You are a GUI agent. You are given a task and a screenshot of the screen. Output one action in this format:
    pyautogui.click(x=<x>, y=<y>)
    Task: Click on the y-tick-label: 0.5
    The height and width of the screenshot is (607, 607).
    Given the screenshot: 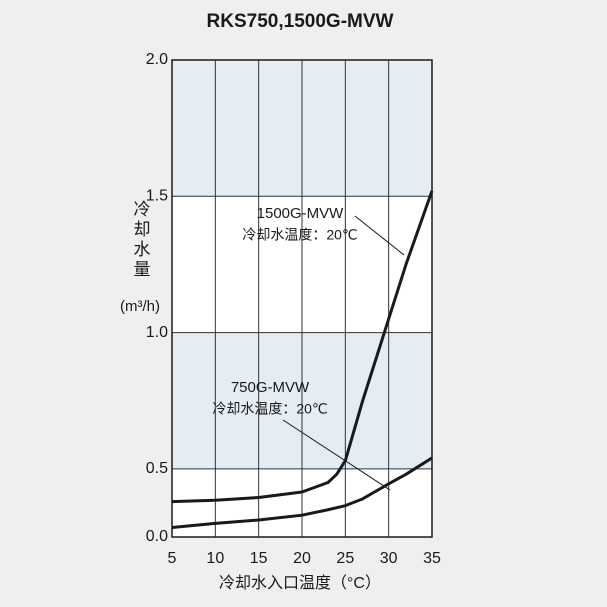 What is the action you would take?
    pyautogui.click(x=157, y=468)
    